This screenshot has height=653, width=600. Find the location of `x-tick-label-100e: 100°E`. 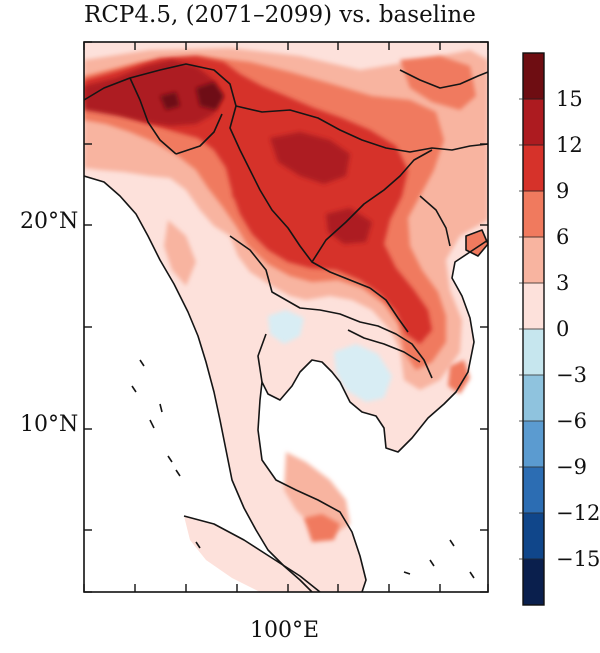

x-tick-label-100e: 100°E is located at coordinates (285, 630).